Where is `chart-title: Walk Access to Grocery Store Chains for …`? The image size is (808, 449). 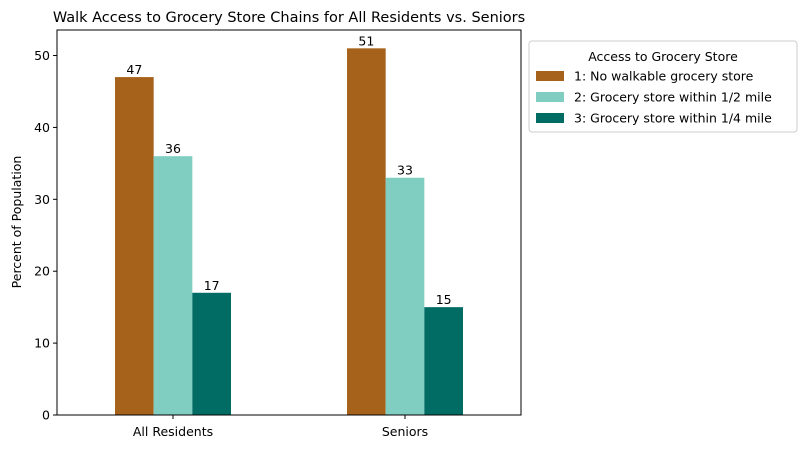
chart-title: Walk Access to Grocery Store Chains for … is located at coordinates (289, 18).